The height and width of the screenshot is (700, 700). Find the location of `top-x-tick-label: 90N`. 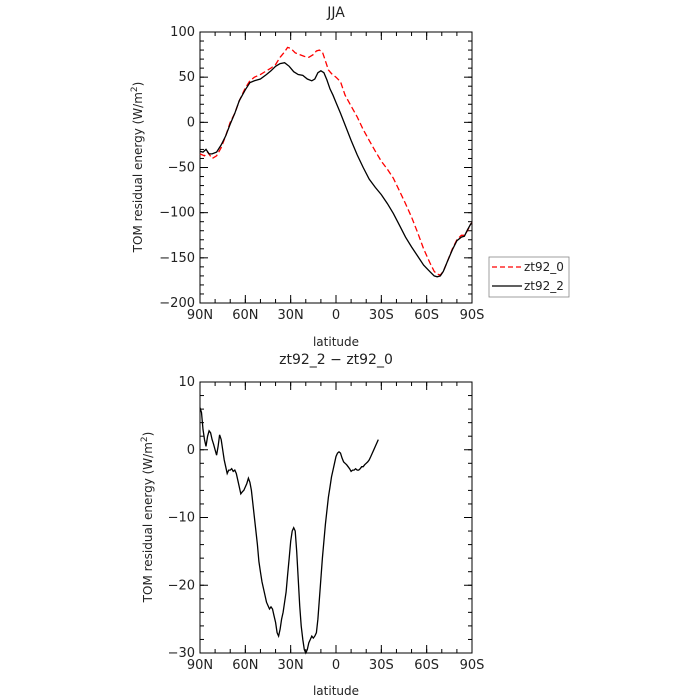

top-x-tick-label: 90N is located at coordinates (200, 315).